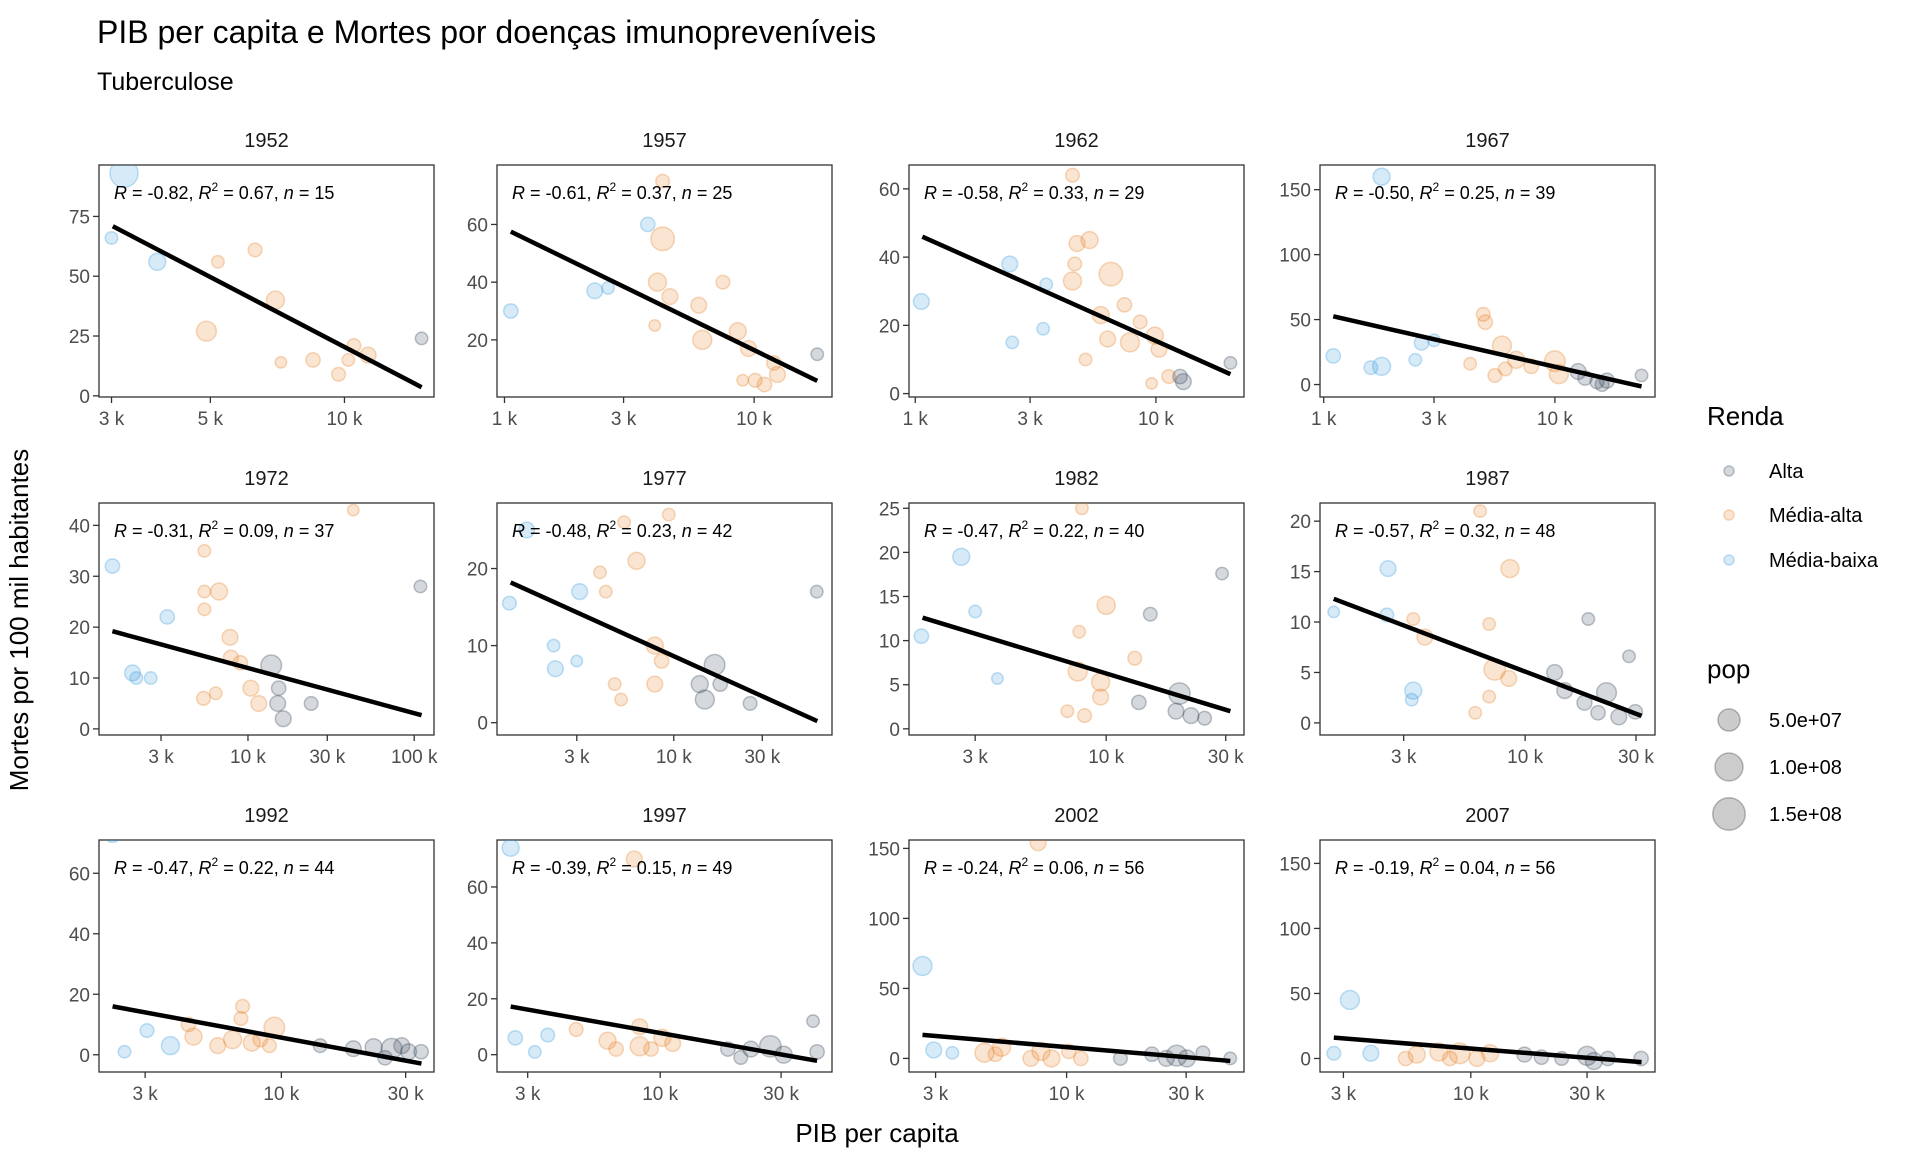  What do you see at coordinates (79, 217) in the screenshot?
I see `y-tick-label: 75` at bounding box center [79, 217].